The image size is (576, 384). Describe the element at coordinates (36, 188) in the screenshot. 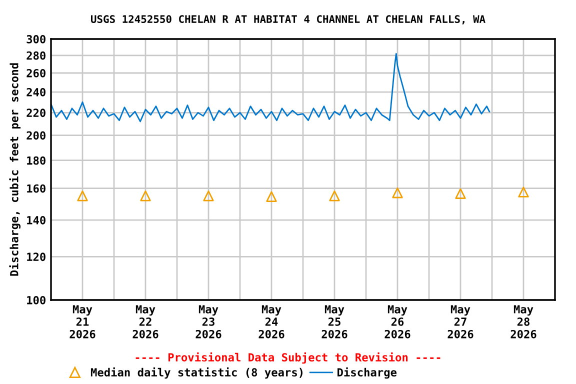

I see `y-tick-label: 160` at that location.